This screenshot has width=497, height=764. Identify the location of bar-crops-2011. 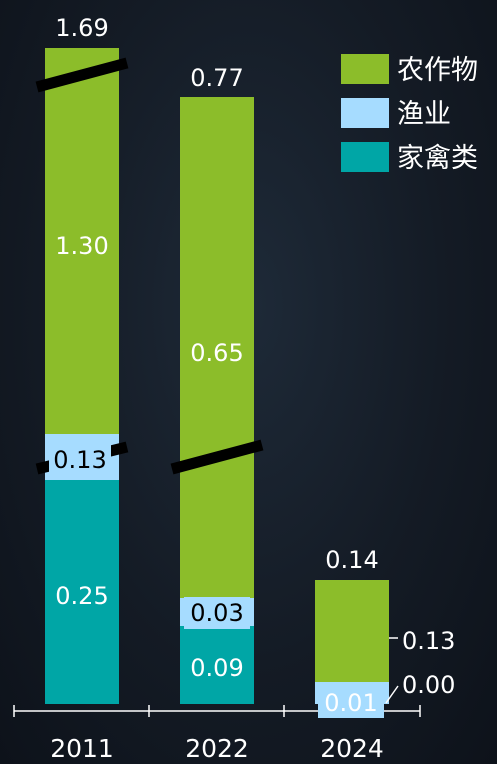
(82, 241).